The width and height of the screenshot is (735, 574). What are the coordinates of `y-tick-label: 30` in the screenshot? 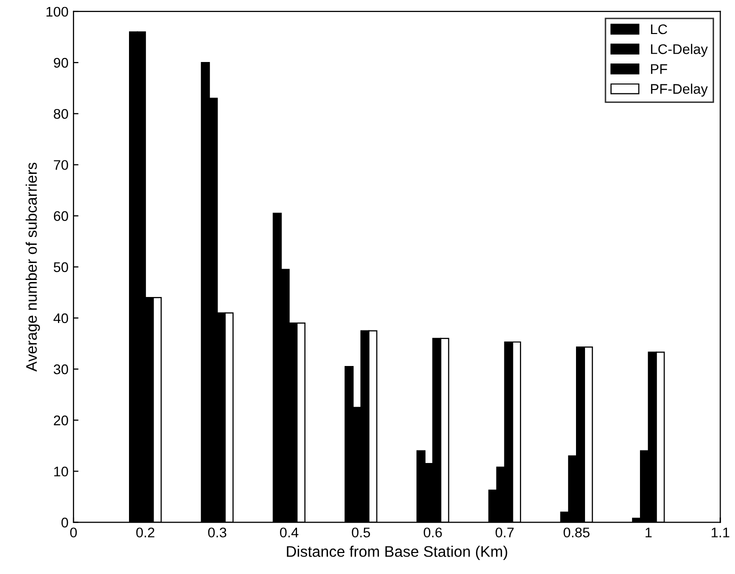 It's located at (61, 369).